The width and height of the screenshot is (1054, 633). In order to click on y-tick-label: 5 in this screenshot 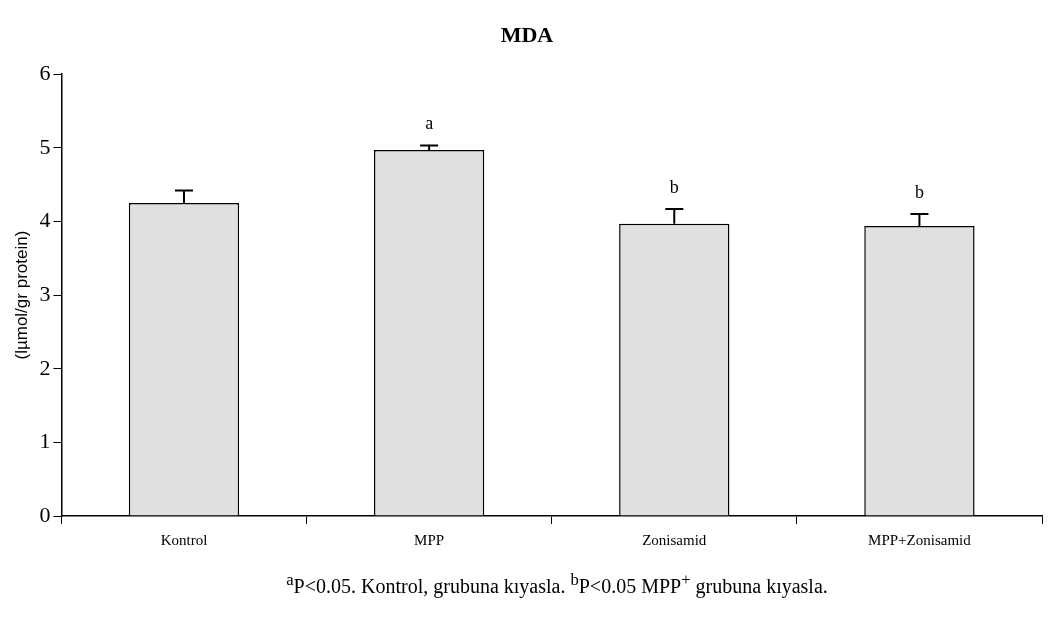, I will do `click(45, 146)`.